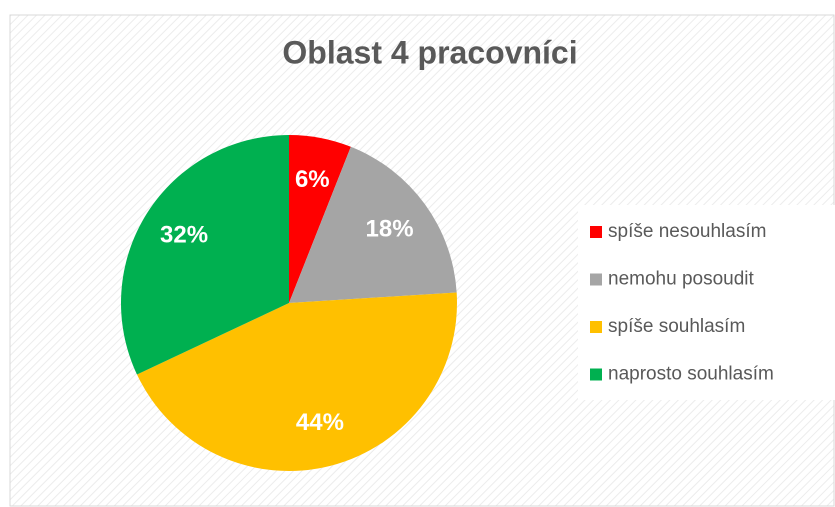 Image resolution: width=835 pixels, height=507 pixels. What do you see at coordinates (320, 422) in the screenshot?
I see `data-label: 44%` at bounding box center [320, 422].